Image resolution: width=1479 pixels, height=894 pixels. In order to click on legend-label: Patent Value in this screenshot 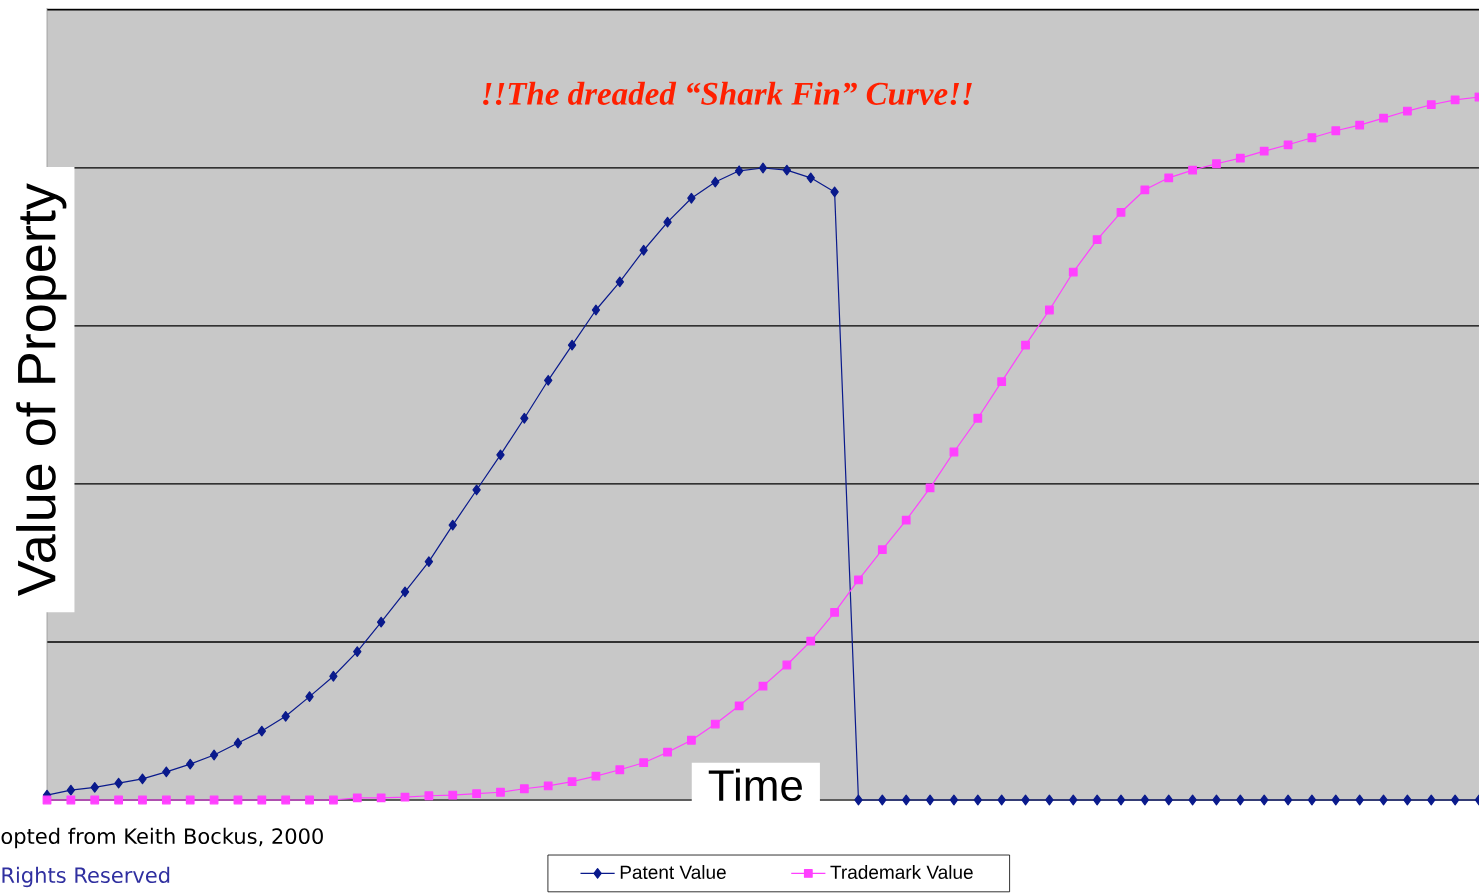, I will do `click(673, 872)`.